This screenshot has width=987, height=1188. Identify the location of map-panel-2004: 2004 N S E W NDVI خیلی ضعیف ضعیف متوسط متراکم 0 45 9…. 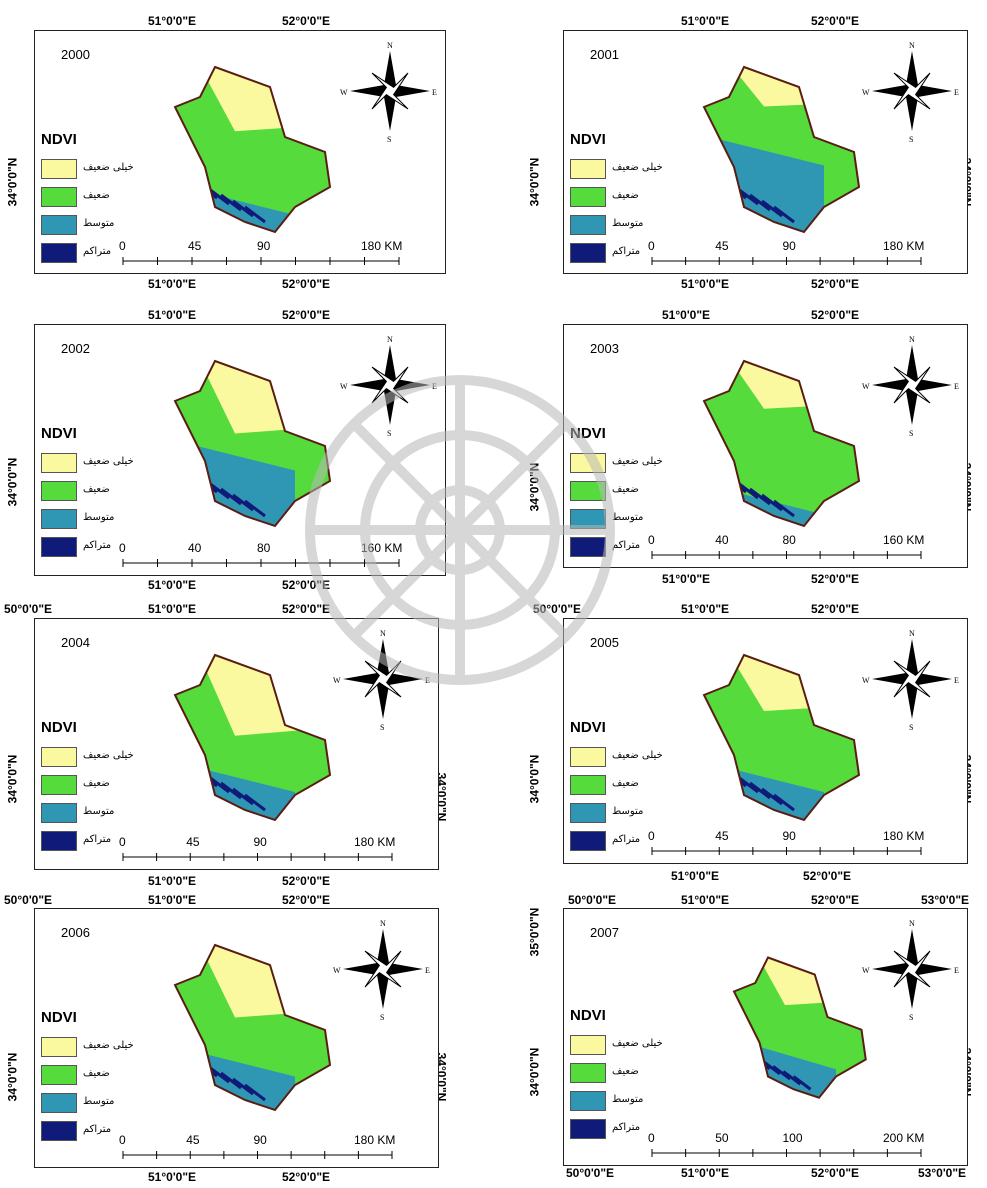
(236, 744).